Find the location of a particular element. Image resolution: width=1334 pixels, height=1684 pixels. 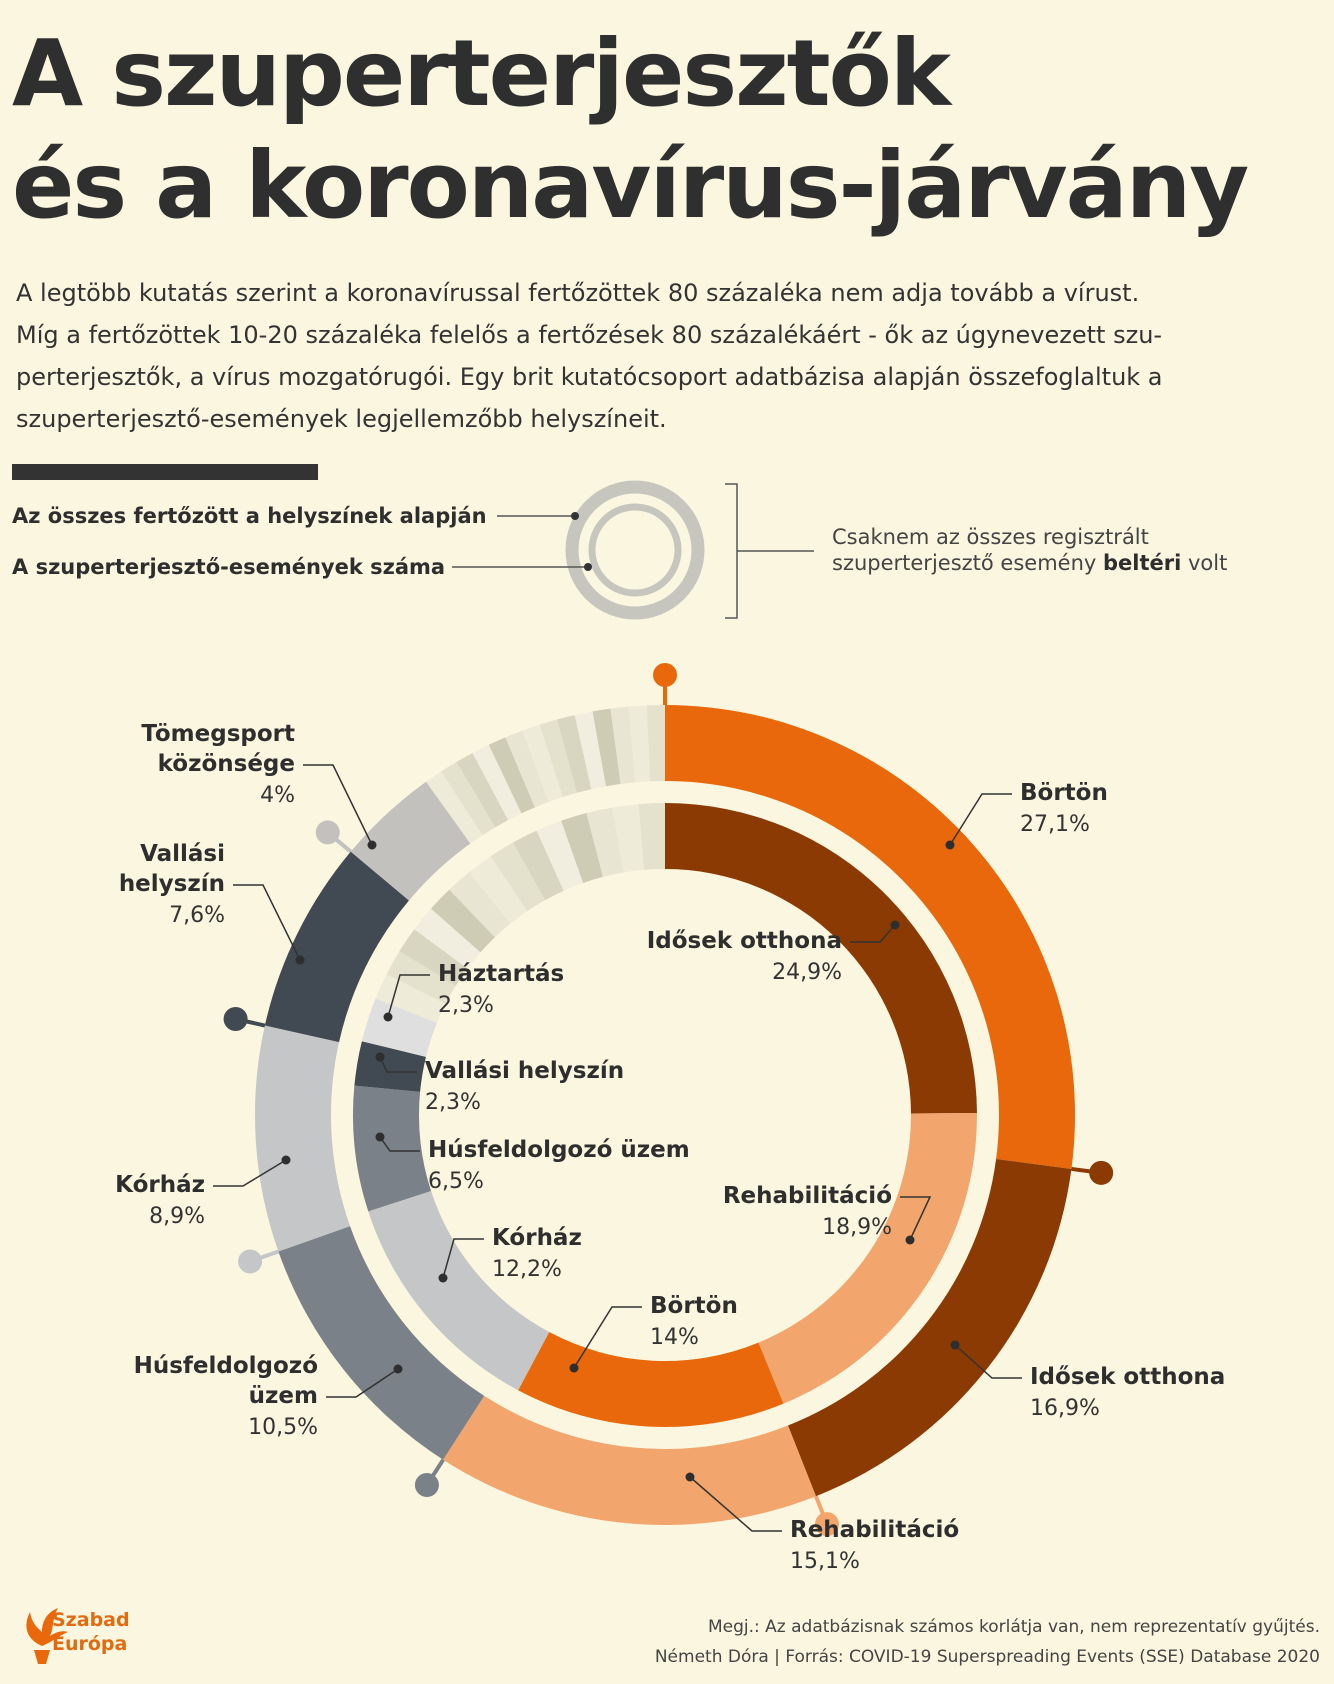

legend-bracket is located at coordinates (769, 551).